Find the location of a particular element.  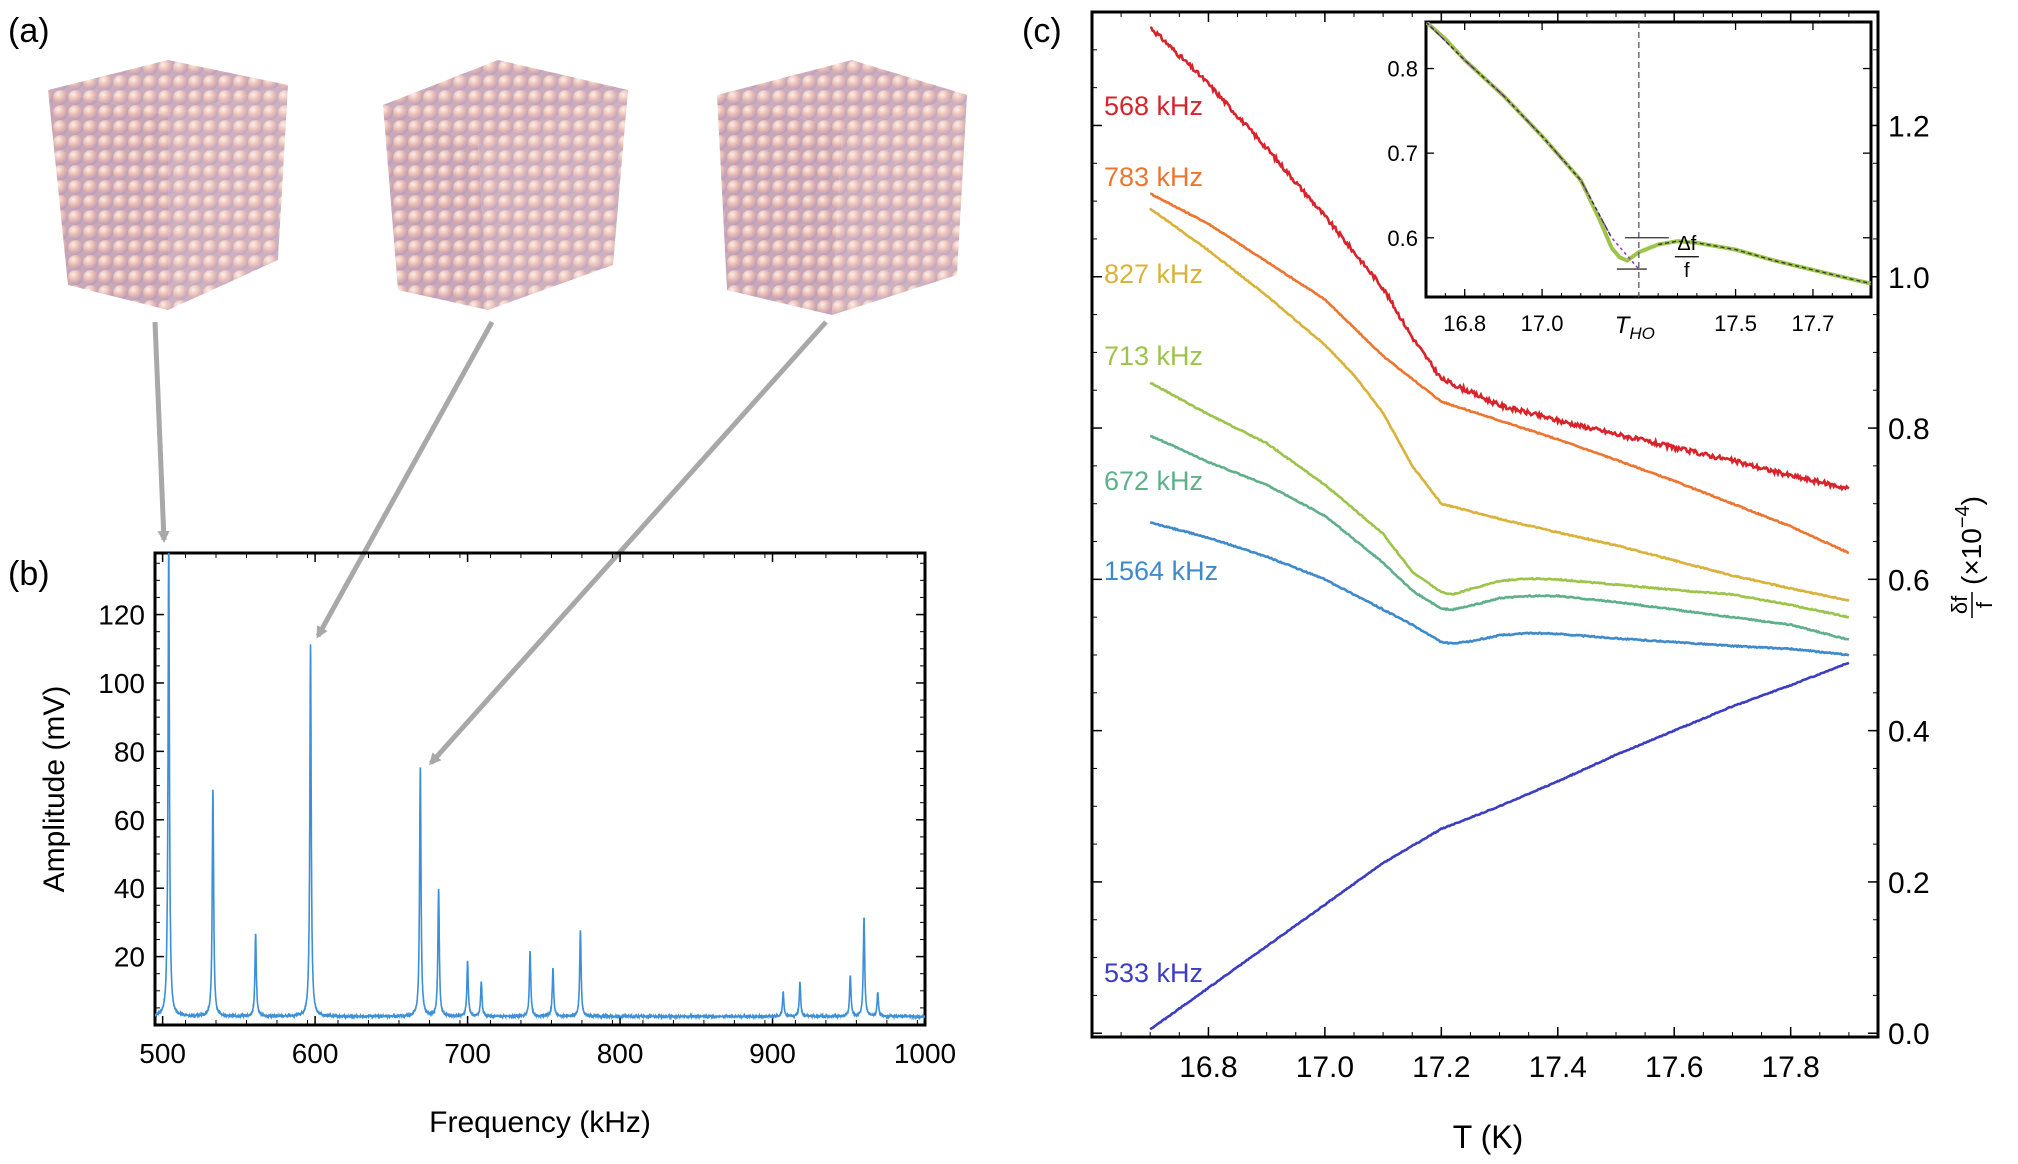

series-label: 533 kHz is located at coordinates (1153, 973).